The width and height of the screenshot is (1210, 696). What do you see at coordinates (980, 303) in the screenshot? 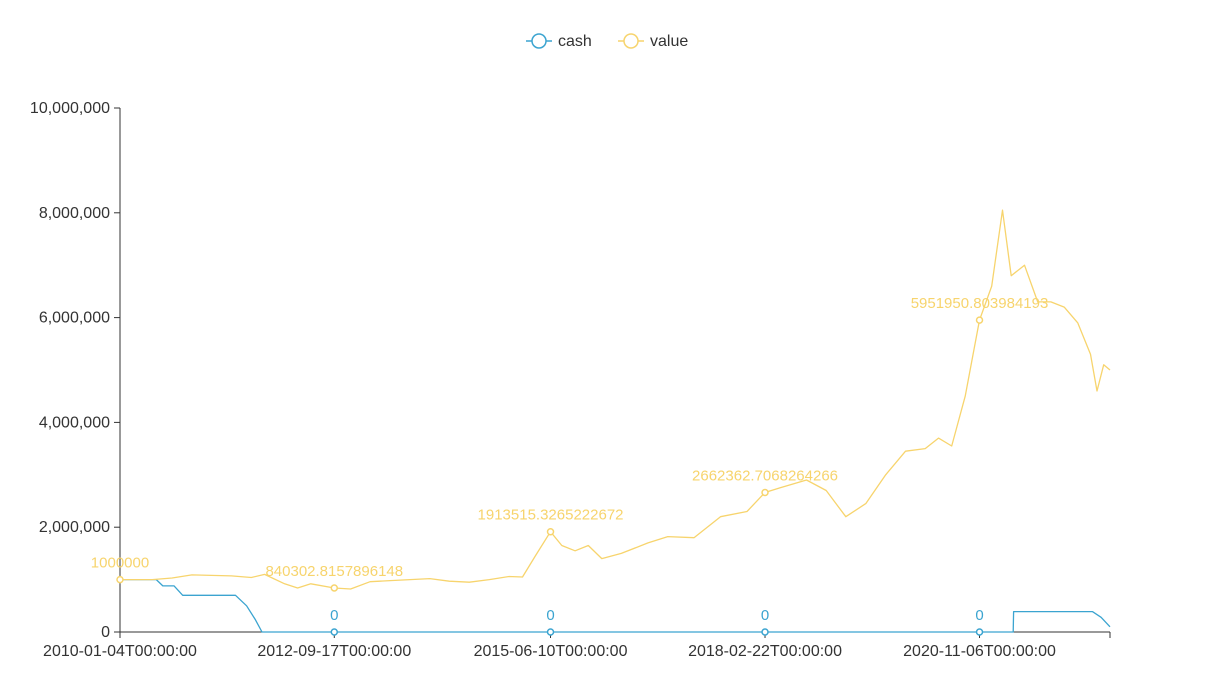
I see `data-label-value: 5951950.803984193` at bounding box center [980, 303].